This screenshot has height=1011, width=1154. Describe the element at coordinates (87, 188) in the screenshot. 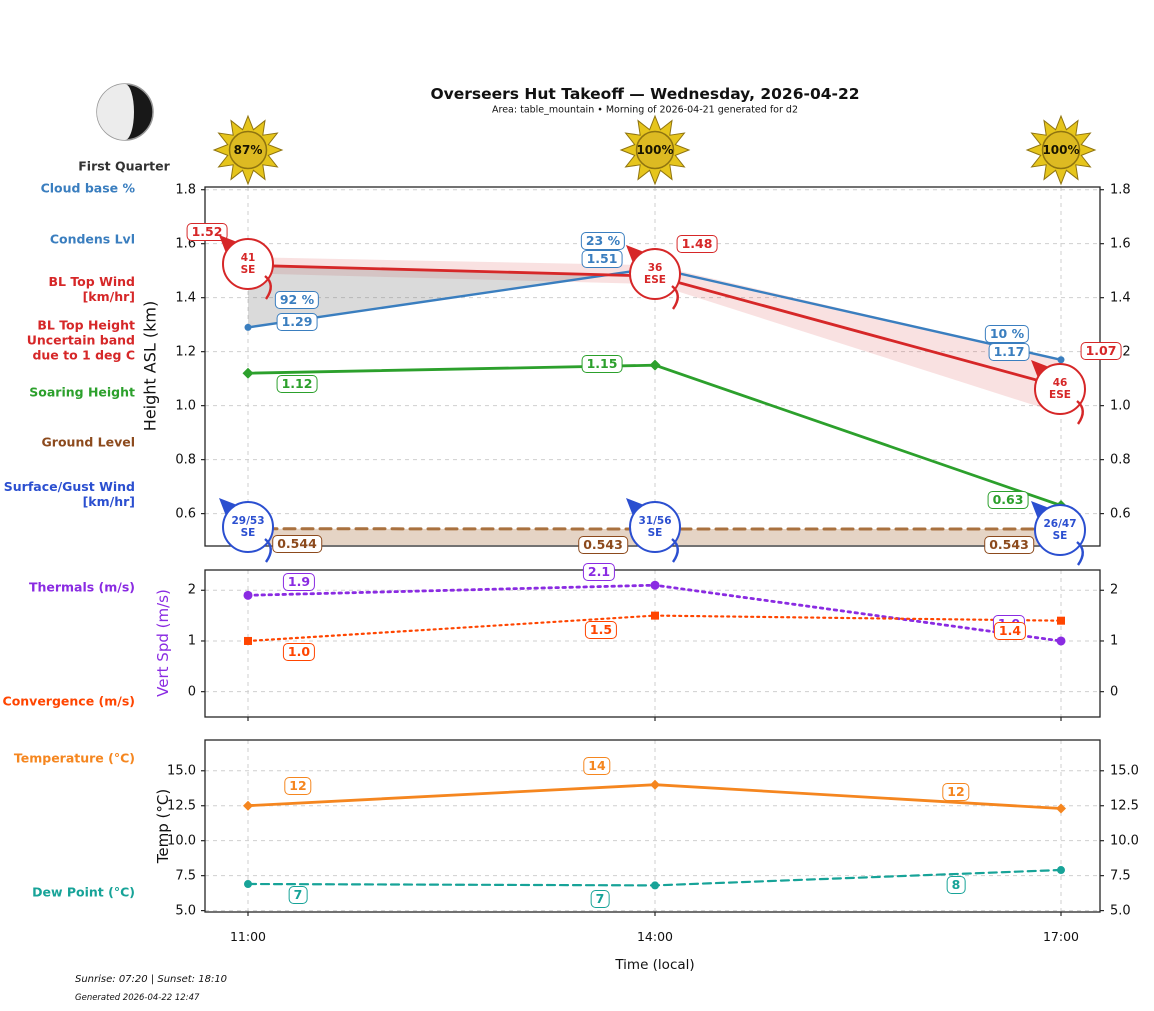

I see `legend-label-condens: Cloud base %` at that location.